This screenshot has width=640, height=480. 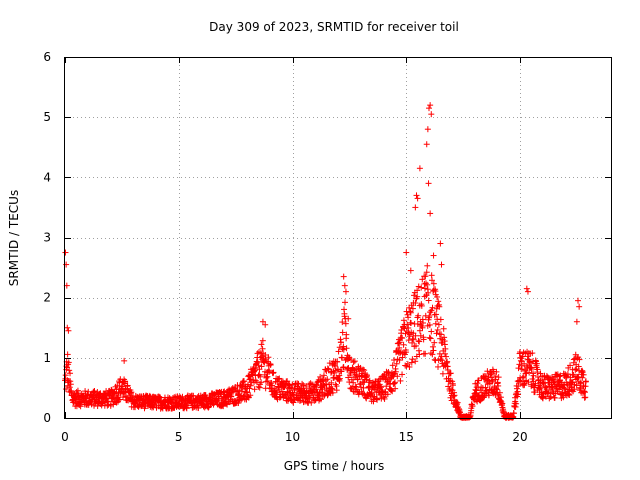 What do you see at coordinates (47, 117) in the screenshot?
I see `y-tick-label: 5` at bounding box center [47, 117].